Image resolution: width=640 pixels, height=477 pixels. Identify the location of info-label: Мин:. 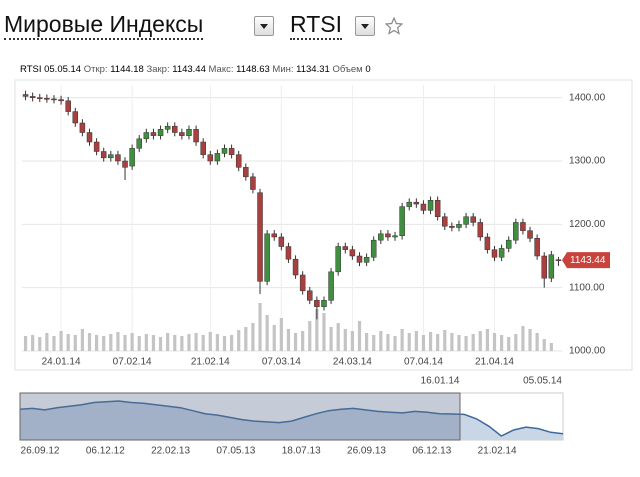
(283, 69).